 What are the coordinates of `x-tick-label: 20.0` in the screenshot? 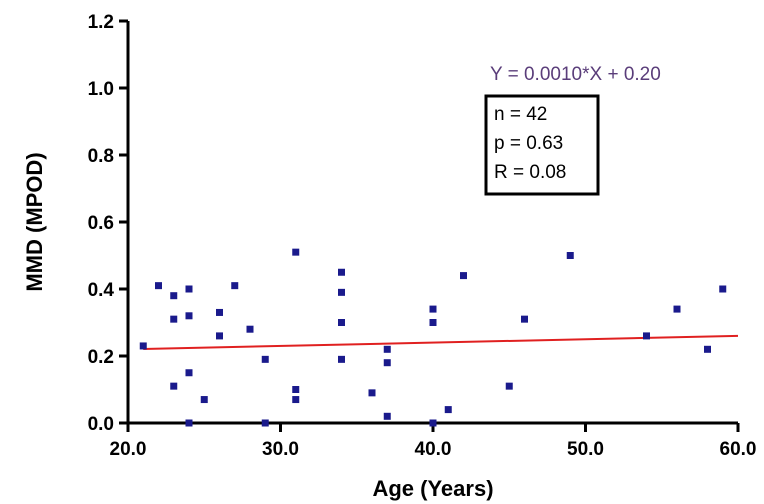 It's located at (128, 449).